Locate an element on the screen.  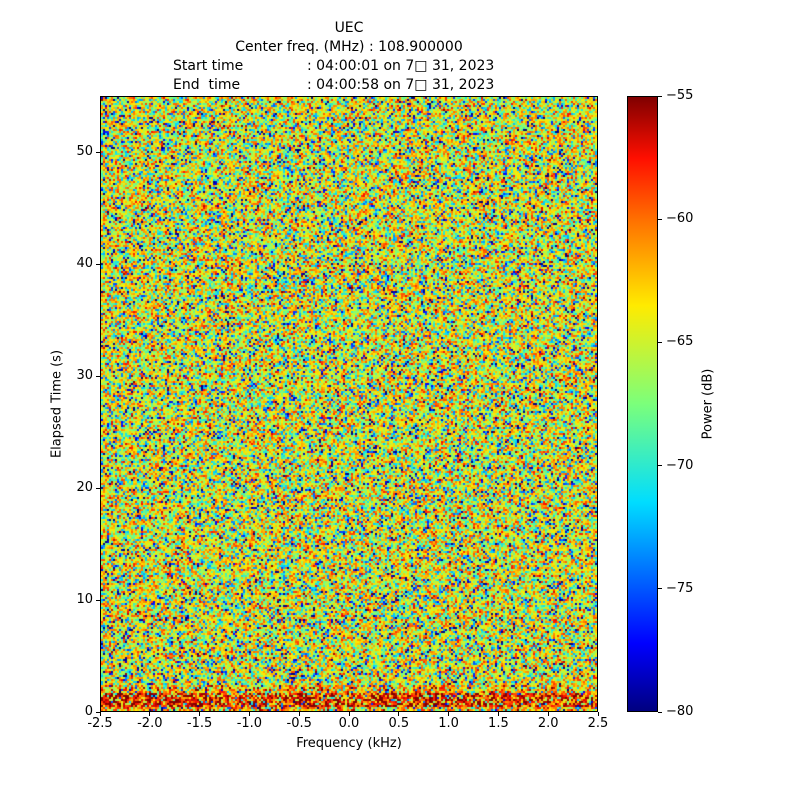
x-tick-label: 2.0 is located at coordinates (548, 723).